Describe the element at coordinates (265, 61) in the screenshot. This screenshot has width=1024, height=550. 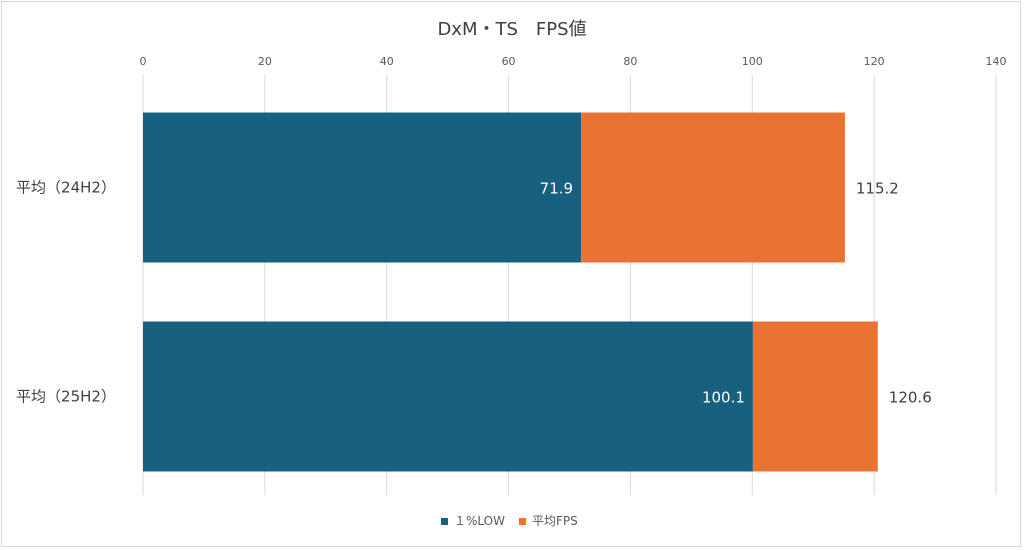
I see `x-tick-label: 20` at that location.